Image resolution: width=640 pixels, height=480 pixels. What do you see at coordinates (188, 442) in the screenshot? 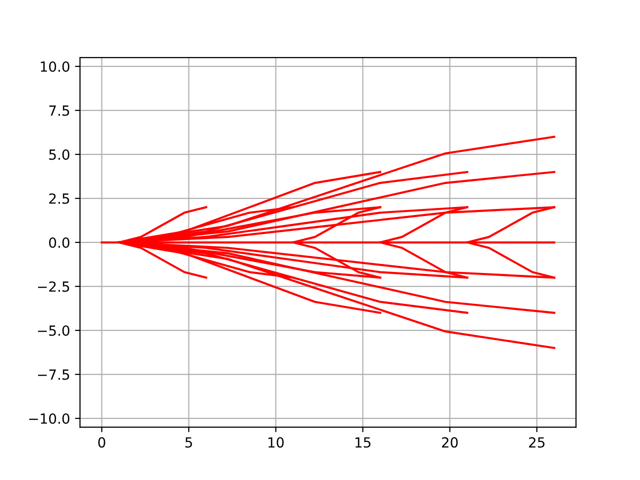
I see `x-tick-label: 5` at bounding box center [188, 442].